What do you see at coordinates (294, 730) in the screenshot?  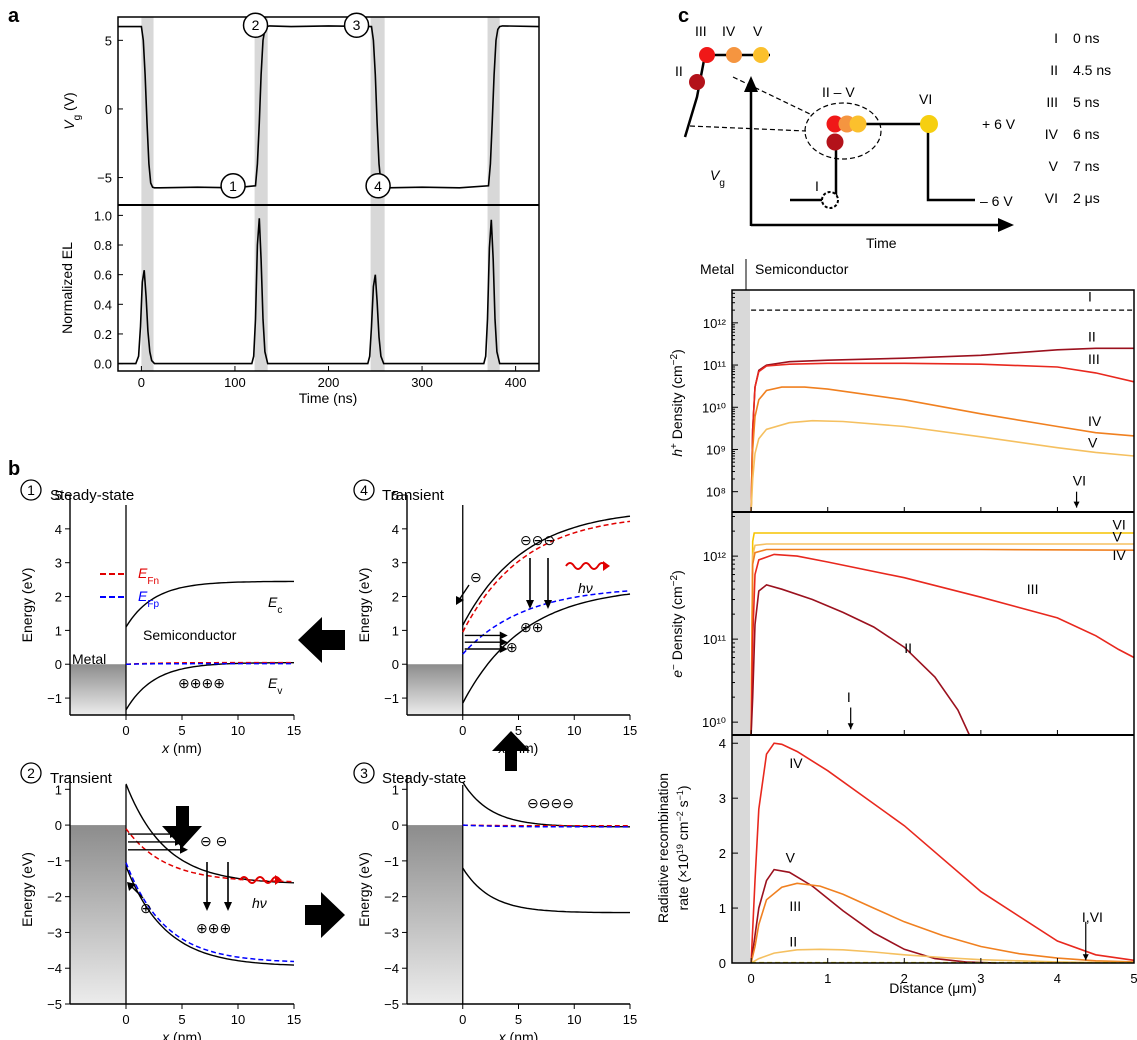 I see `x-tick-label: 15` at bounding box center [294, 730].